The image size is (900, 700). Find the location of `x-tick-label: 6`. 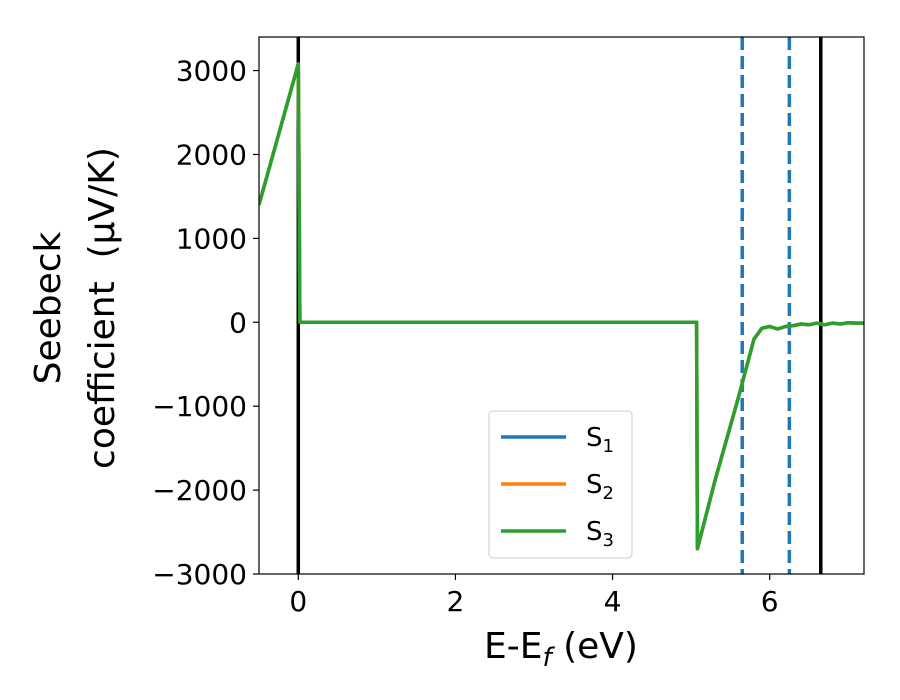

x-tick-label: 6 is located at coordinates (770, 601).